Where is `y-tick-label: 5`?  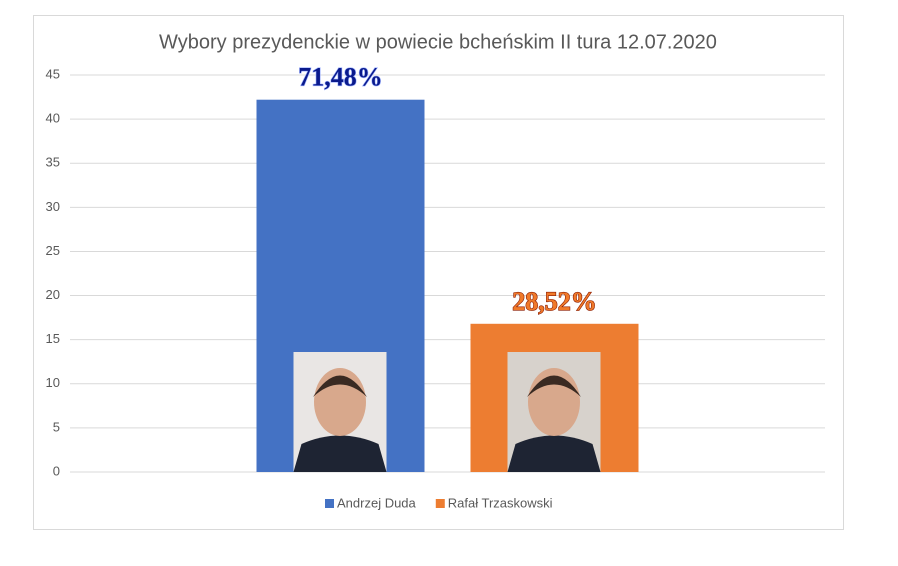 y-tick-label: 5 is located at coordinates (56, 426).